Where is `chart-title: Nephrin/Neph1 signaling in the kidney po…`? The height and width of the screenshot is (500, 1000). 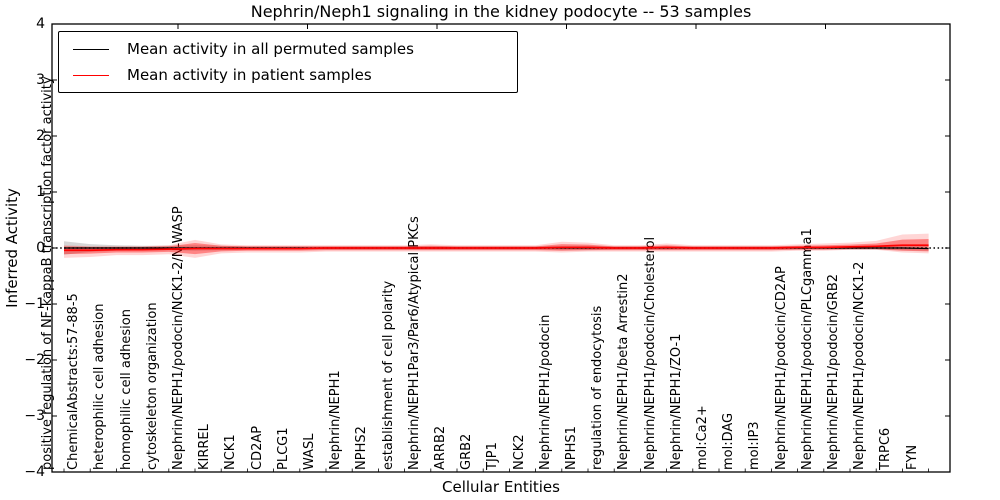
chart-title: Nephrin/Neph1 signaling in the kidney po… is located at coordinates (501, 11).